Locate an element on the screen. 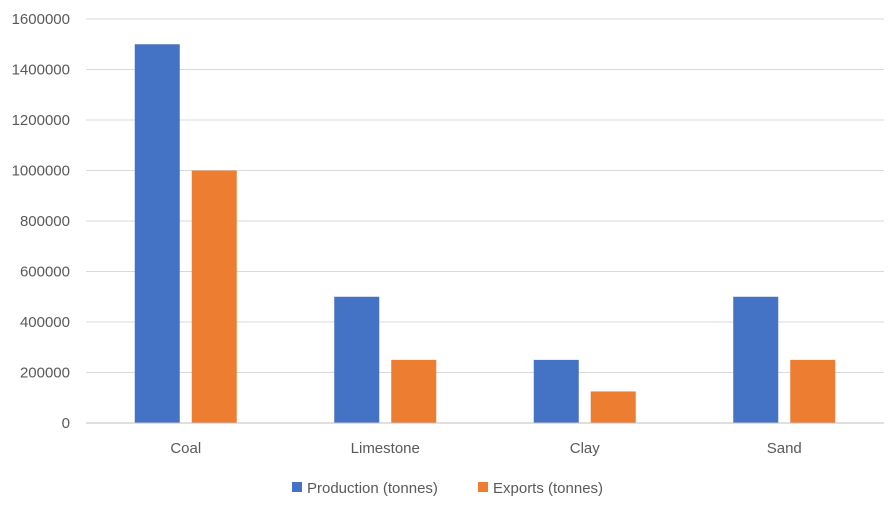  y-tick-label: 200000 is located at coordinates (45, 373).